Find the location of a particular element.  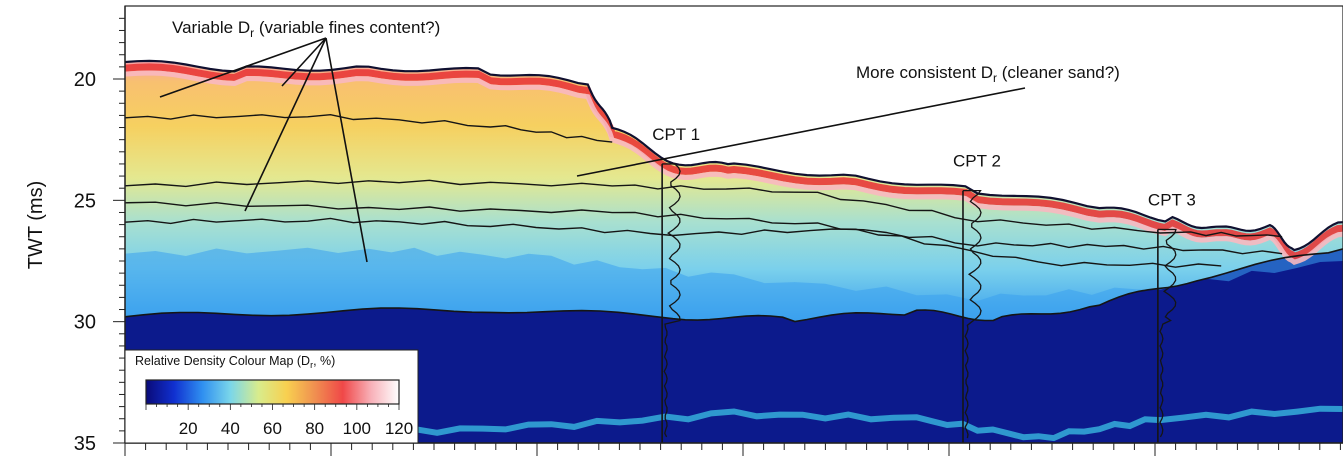

upper-blue-zone is located at coordinates (734, 284).